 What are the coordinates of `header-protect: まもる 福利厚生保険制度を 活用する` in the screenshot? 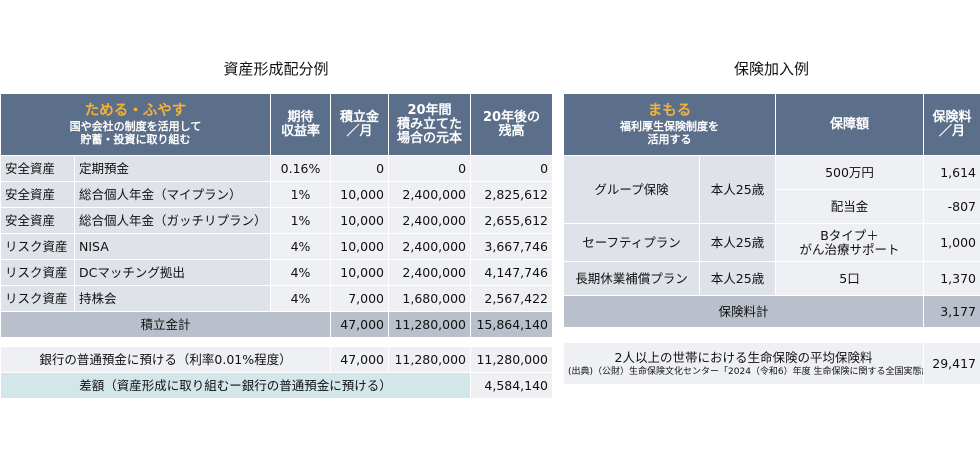 It's located at (669, 124).